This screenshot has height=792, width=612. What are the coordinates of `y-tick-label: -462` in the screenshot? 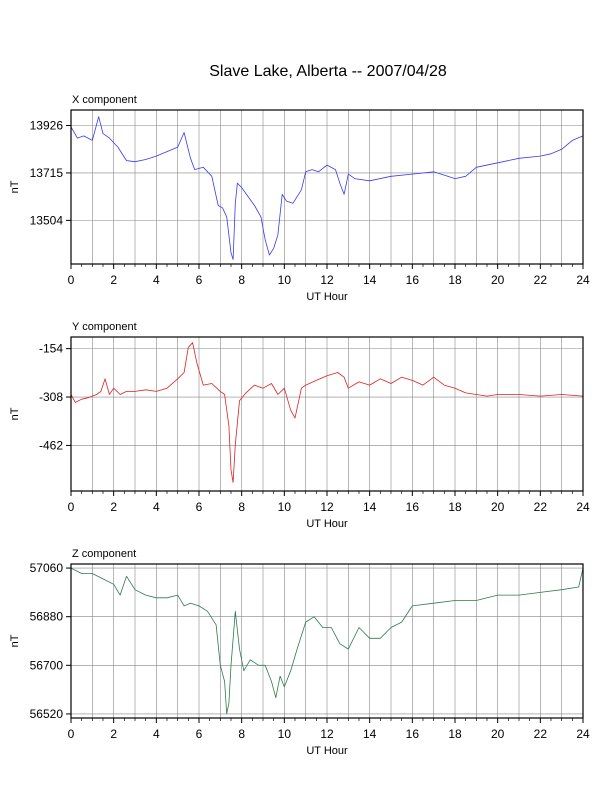 It's located at (51, 445).